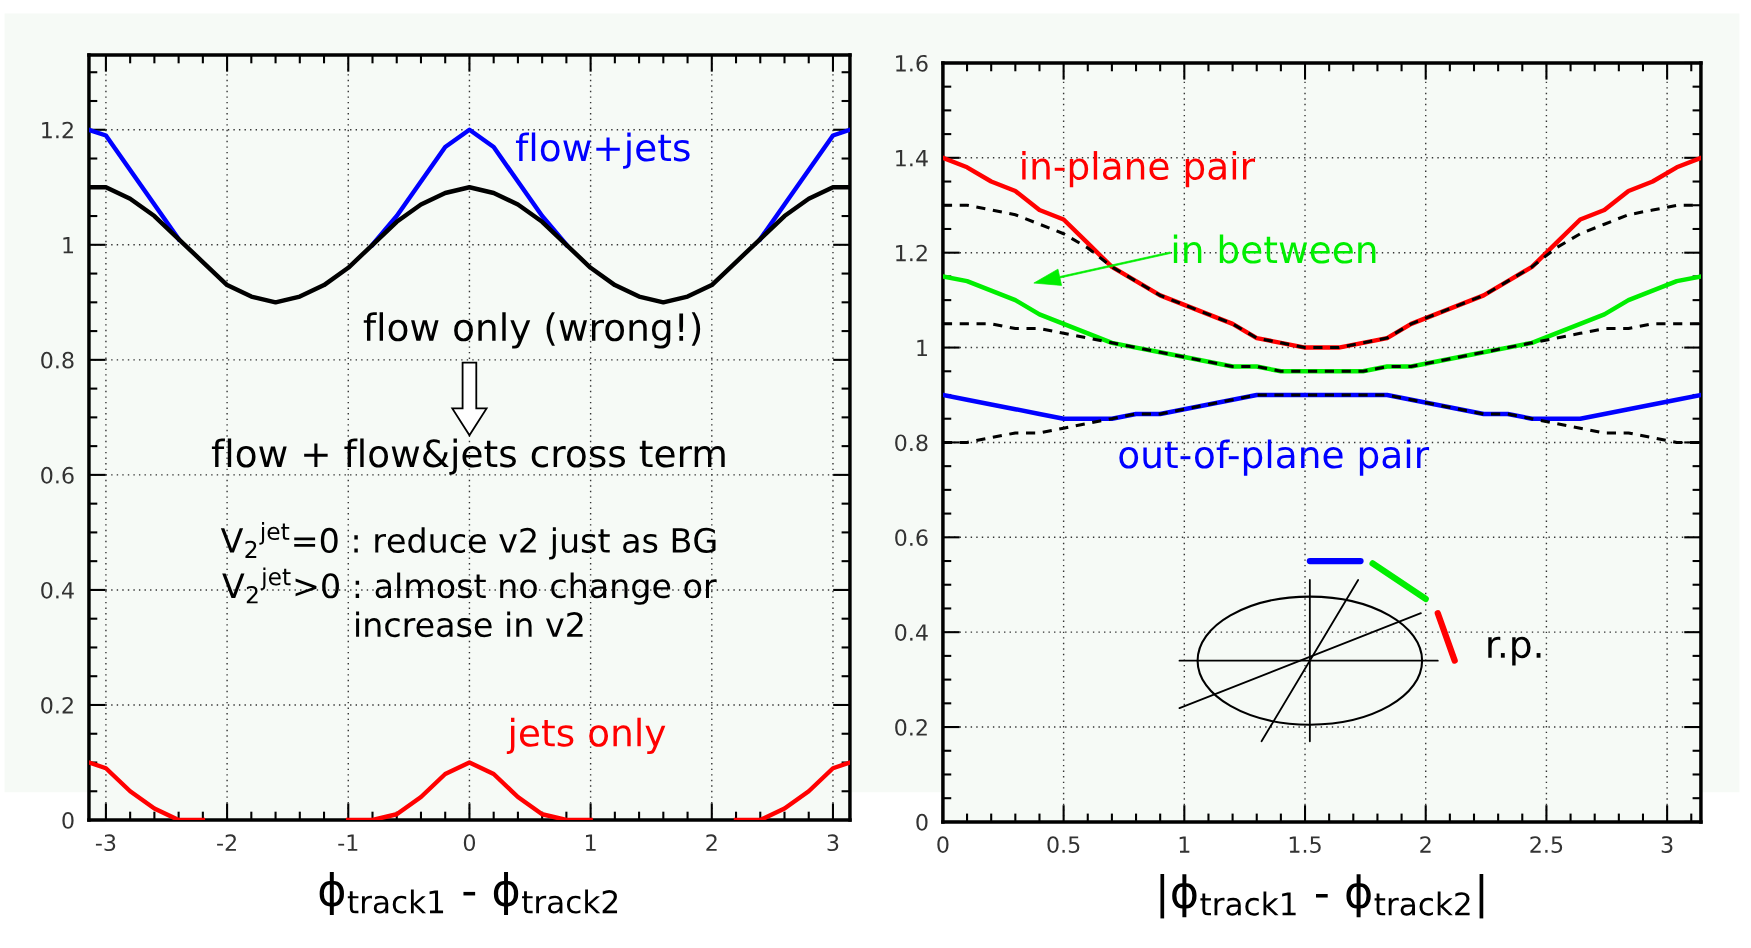  I want to click on x-axis-title: |ϕ$_{track1}$ - ϕ$_{track2}$|, so click(1322, 896).